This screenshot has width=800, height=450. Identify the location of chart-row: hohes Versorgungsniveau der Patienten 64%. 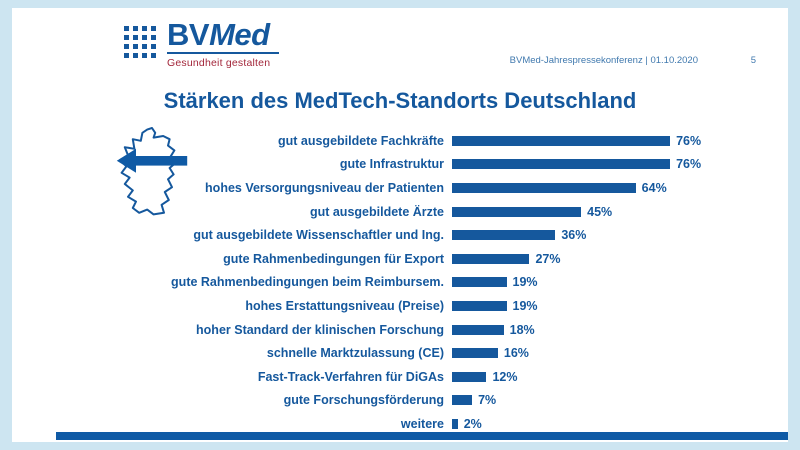
(428, 188).